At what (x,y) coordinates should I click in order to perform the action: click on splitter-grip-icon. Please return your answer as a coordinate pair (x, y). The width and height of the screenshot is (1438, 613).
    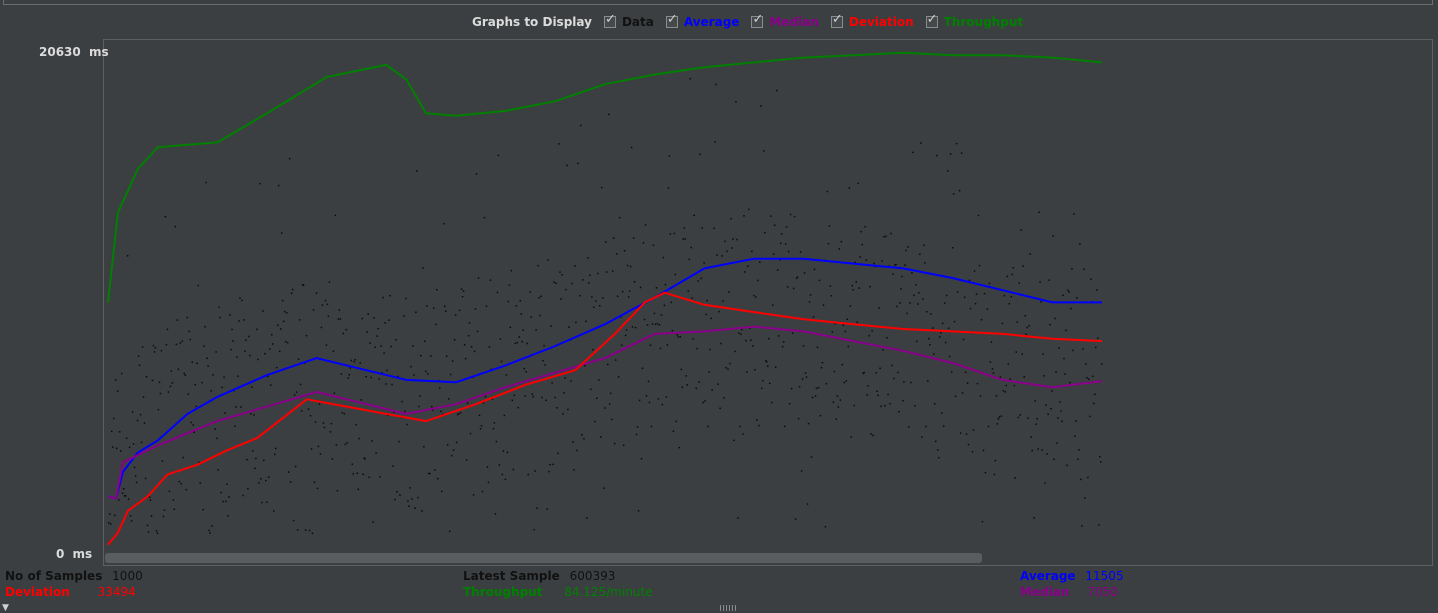
    Looking at the image, I should click on (728, 608).